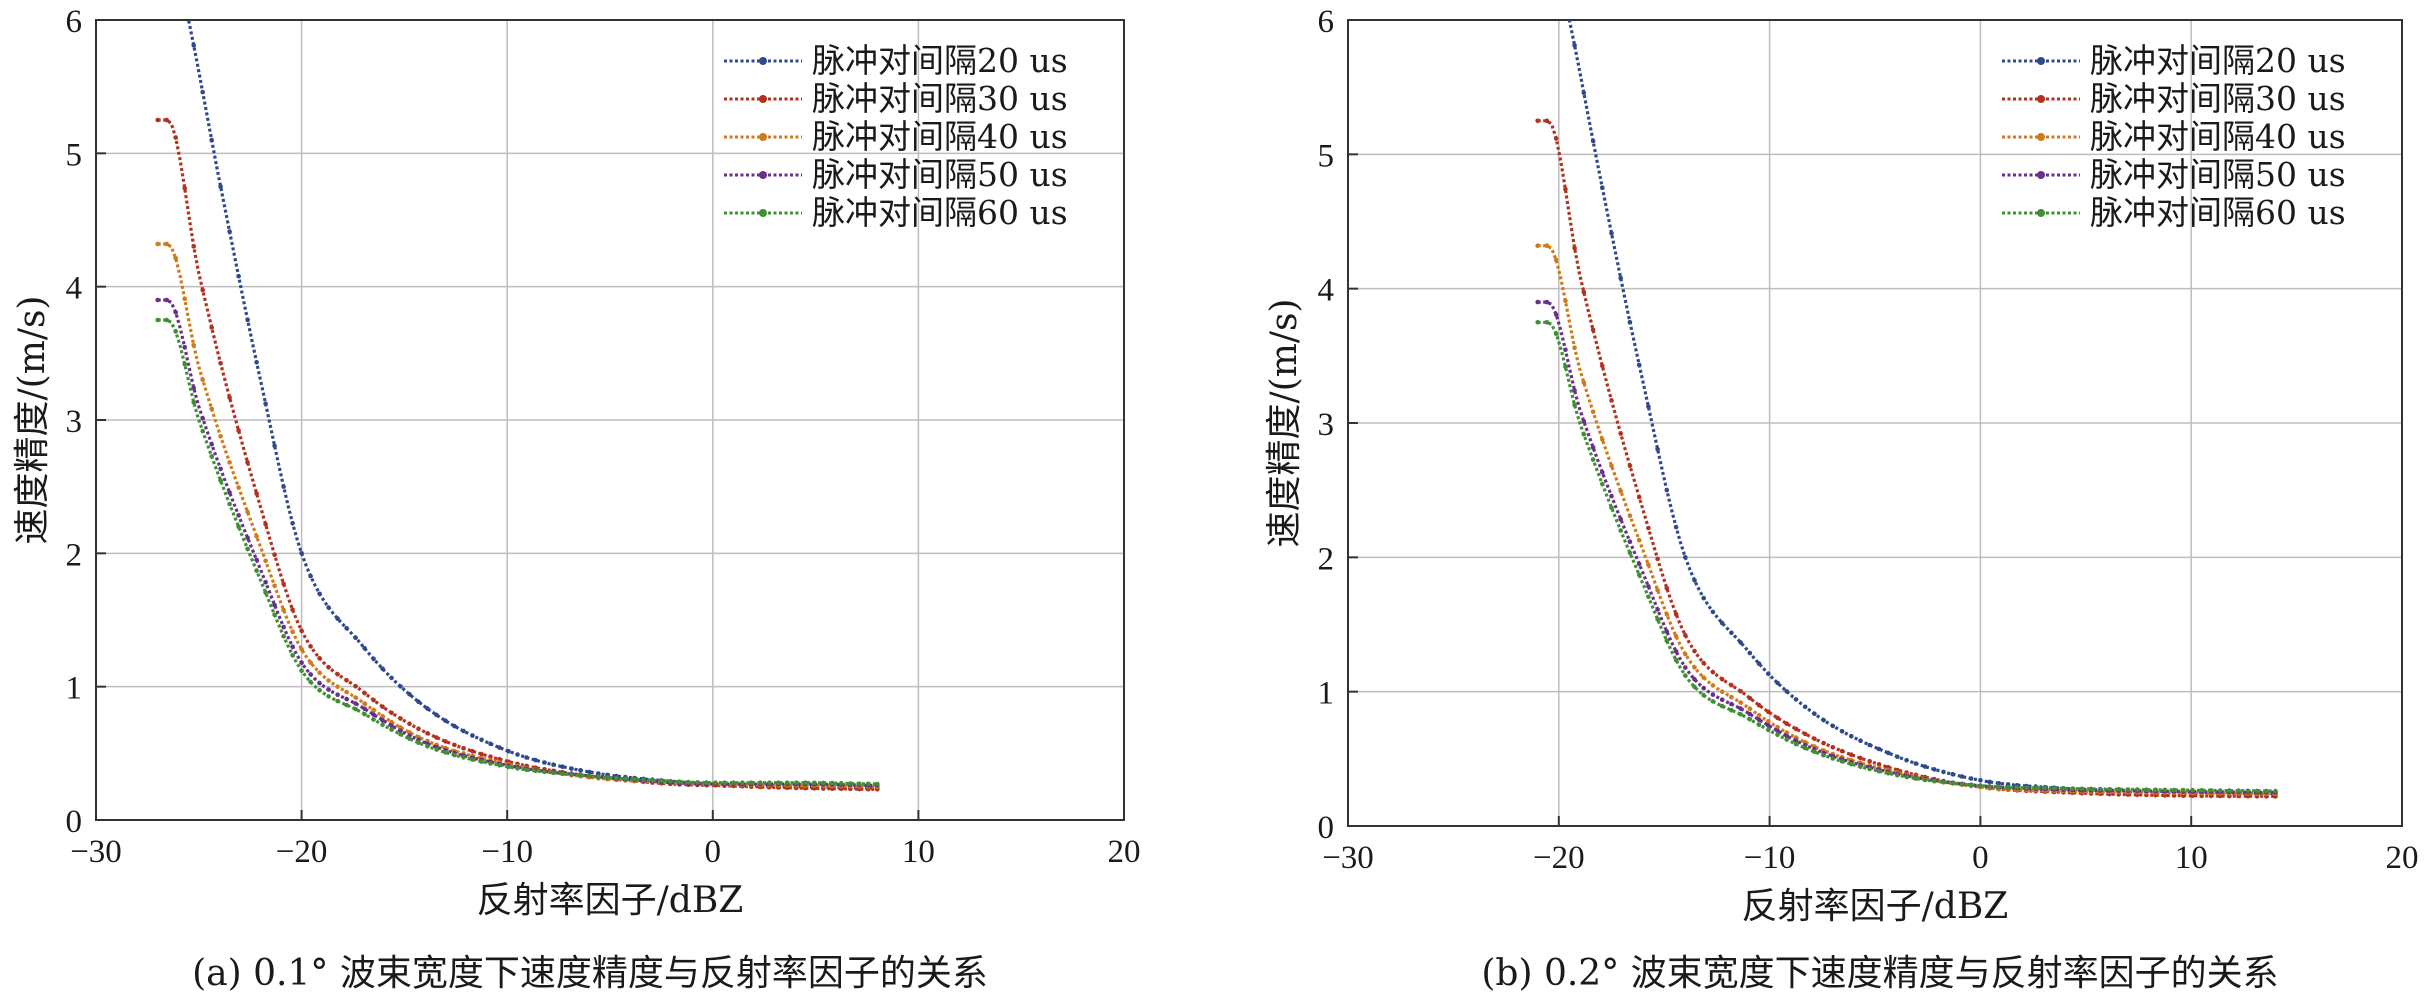  I want to click on panel-a-x-axis-label: 反射率因子/dBZ, so click(610, 900).